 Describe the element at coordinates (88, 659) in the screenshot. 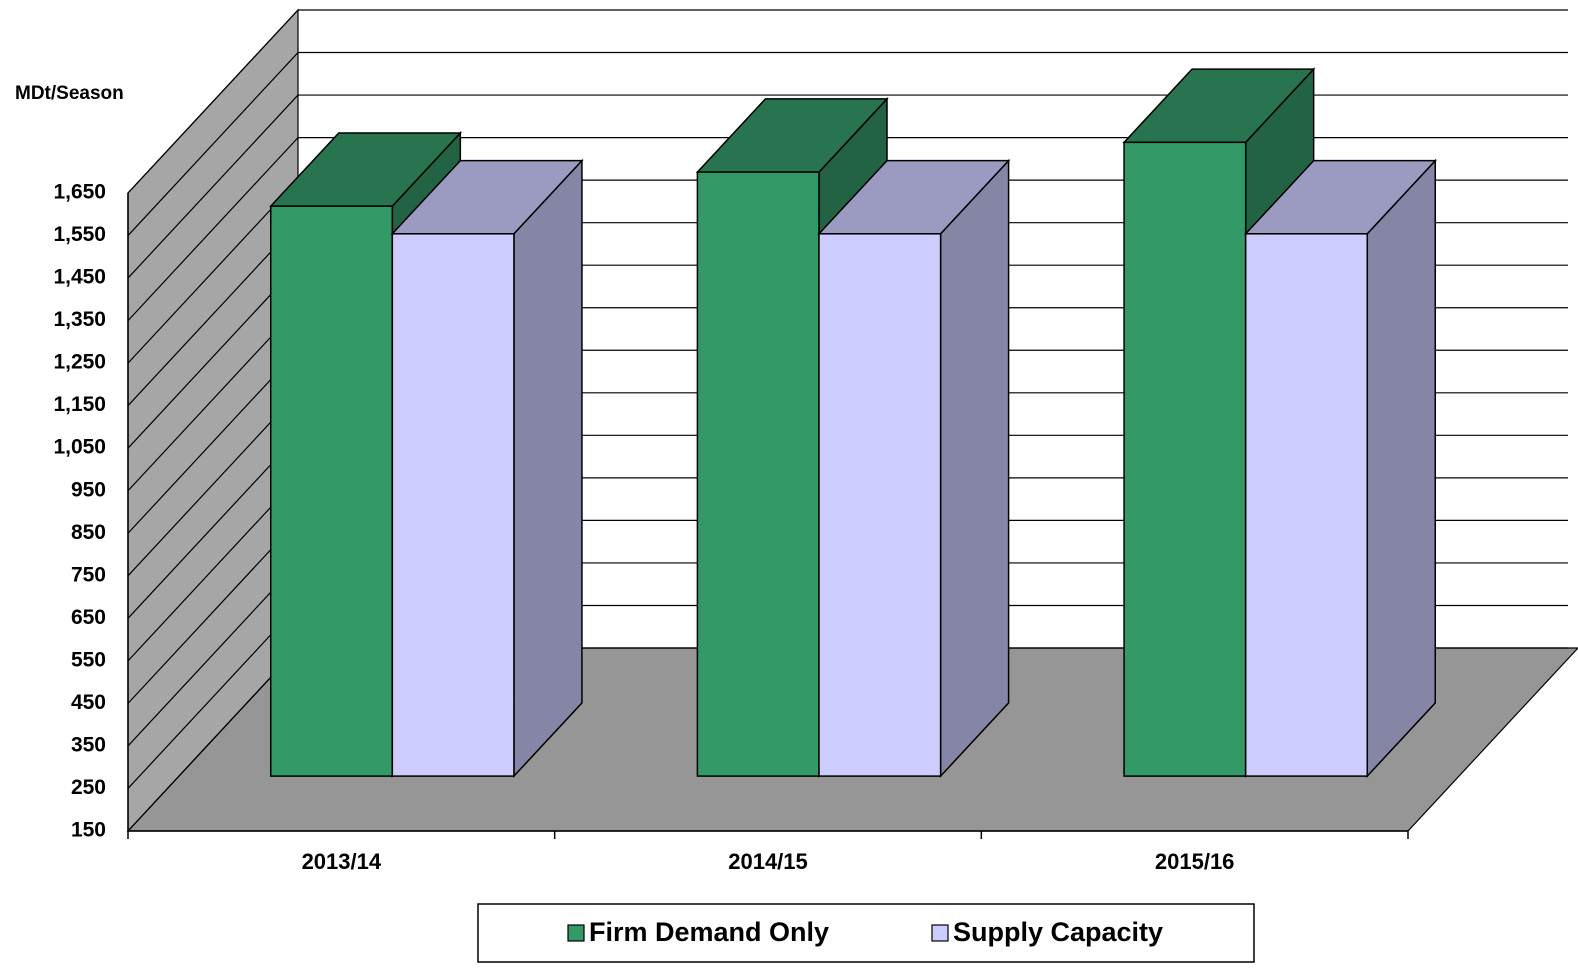

I see `y-tick-label: 550` at that location.